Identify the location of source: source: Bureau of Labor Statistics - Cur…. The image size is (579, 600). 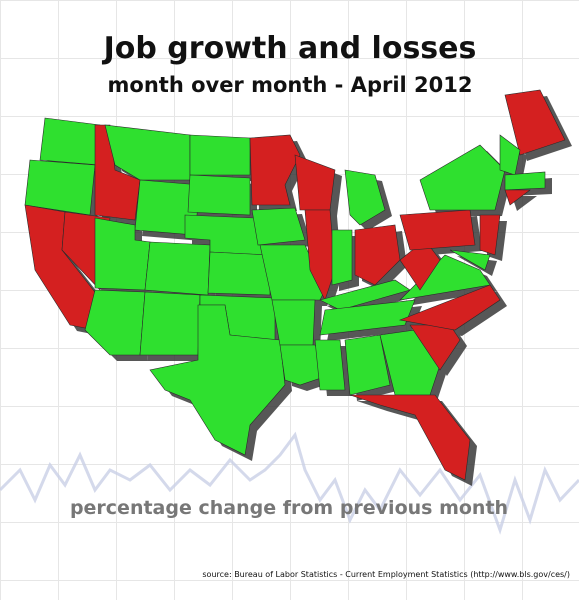
(386, 574).